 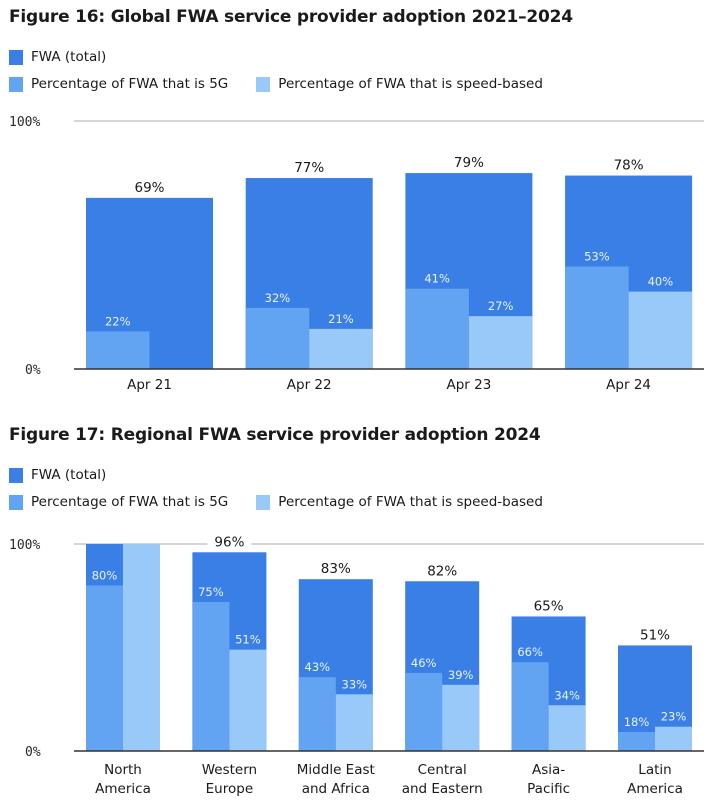 I want to click on x-category-label: Western, so click(x=229, y=770).